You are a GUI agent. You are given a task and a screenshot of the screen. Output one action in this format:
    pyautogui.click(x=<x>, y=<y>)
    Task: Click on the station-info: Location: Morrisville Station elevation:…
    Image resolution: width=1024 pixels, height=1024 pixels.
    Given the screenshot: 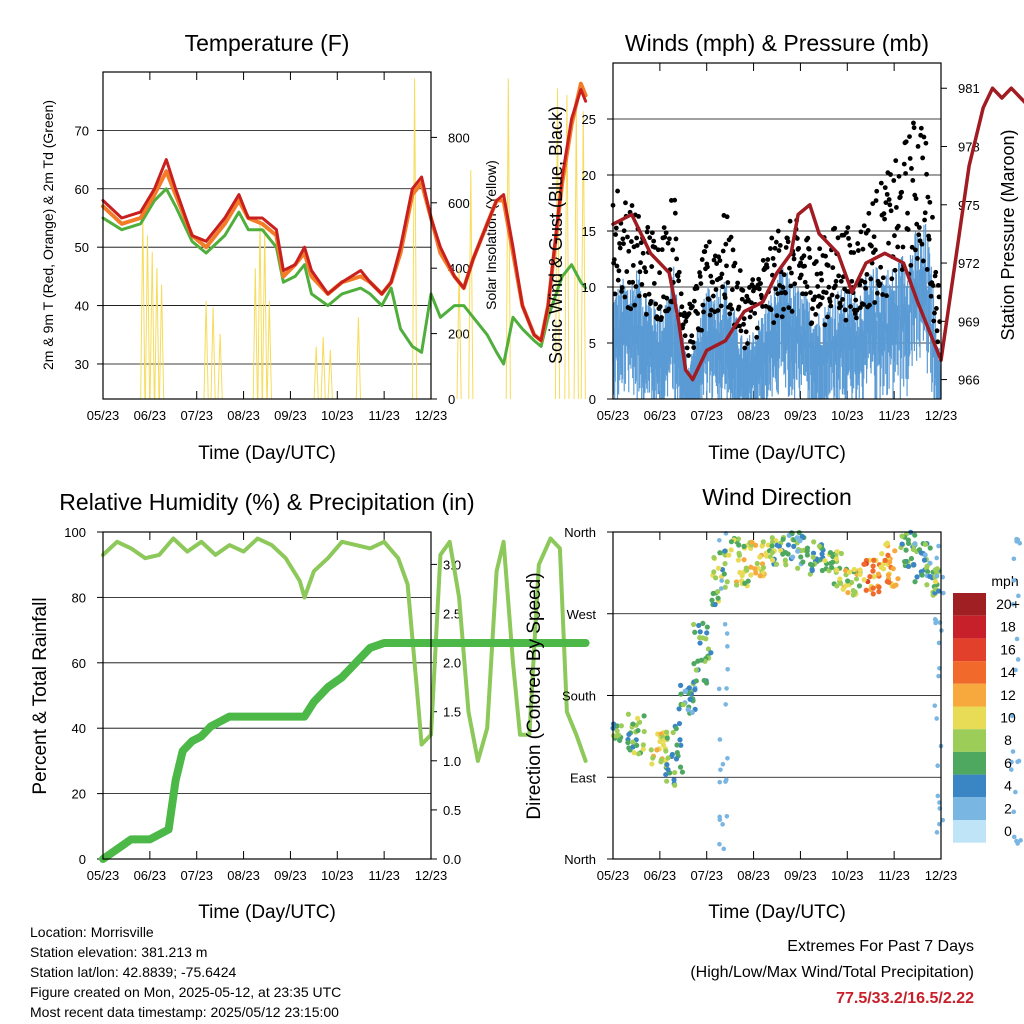 What is the action you would take?
    pyautogui.click(x=185, y=972)
    